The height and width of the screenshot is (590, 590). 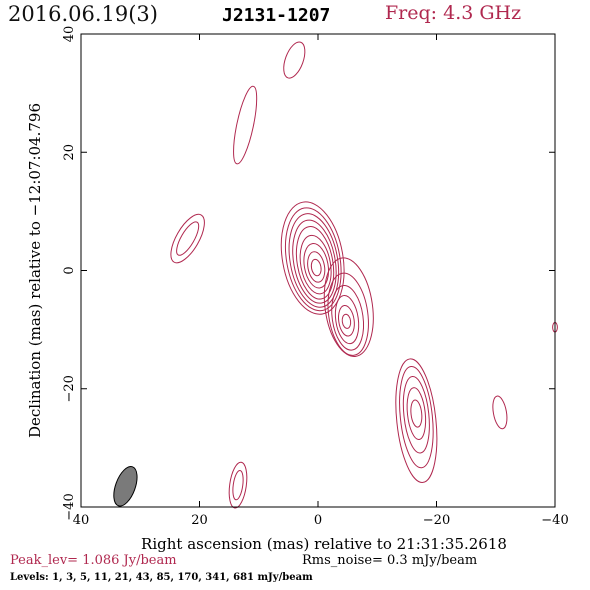 I want to click on rms-noise: Rms_noise= 0.3 mJy/beam, so click(x=390, y=560).